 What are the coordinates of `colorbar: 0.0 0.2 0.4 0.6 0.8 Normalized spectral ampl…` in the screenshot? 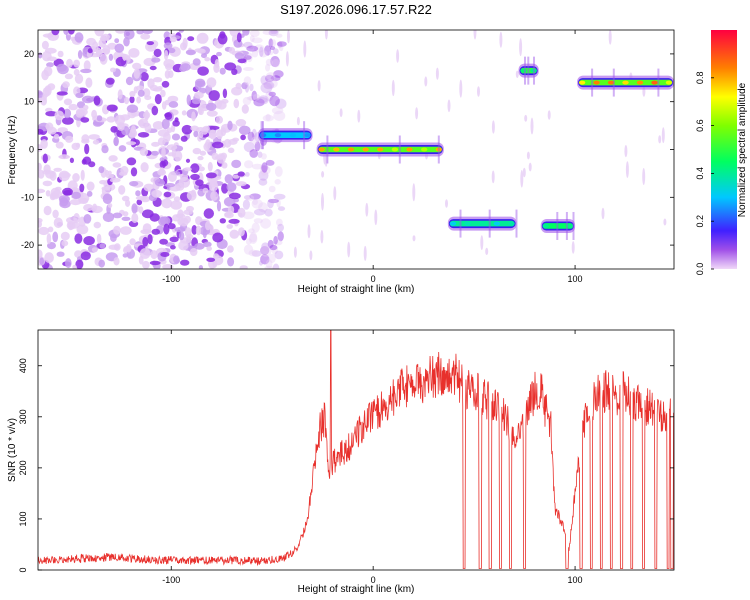 It's located at (721, 152).